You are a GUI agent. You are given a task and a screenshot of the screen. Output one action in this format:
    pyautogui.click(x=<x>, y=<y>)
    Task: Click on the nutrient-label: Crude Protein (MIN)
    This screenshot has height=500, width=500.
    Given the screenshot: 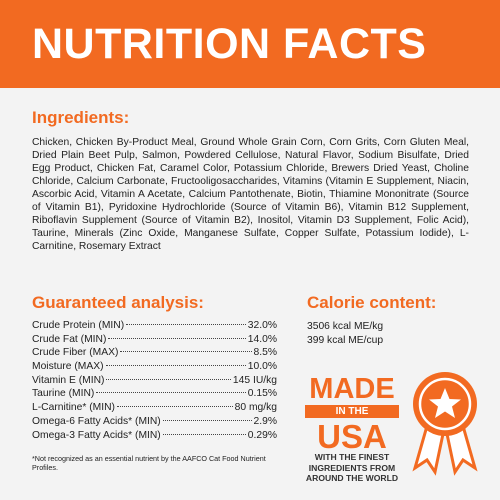 What is the action you would take?
    pyautogui.click(x=78, y=325)
    